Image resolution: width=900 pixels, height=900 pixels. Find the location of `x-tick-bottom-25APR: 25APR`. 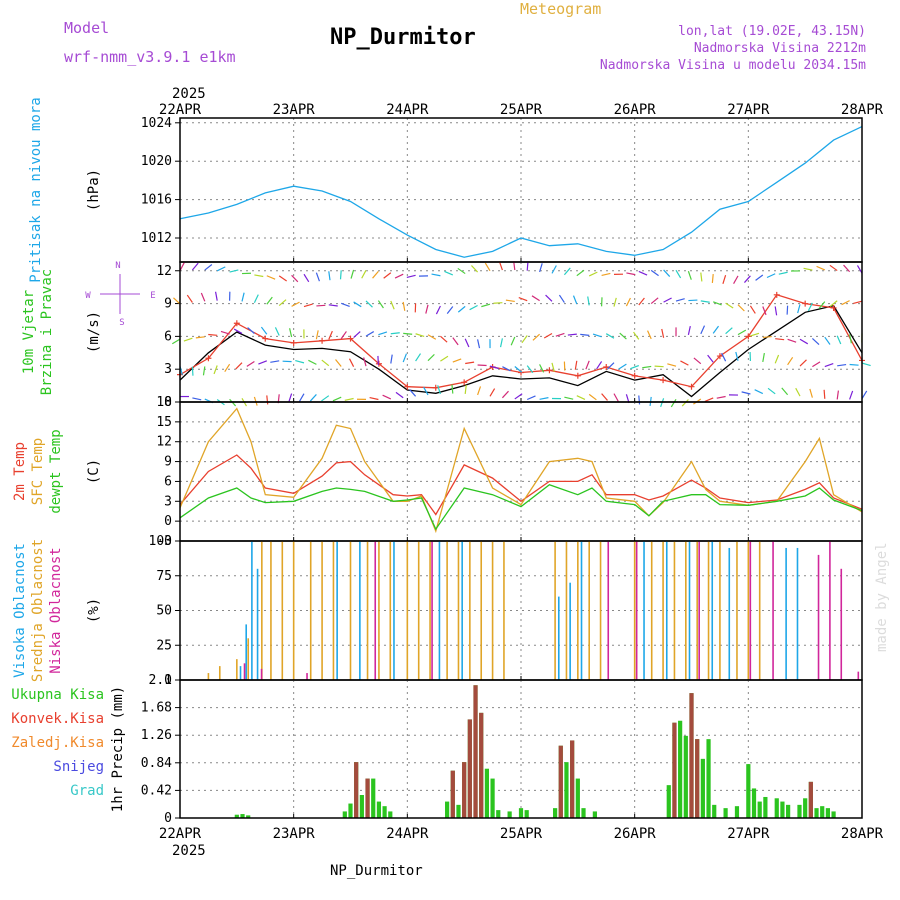

x-tick-bottom-25APR: 25APR is located at coordinates (521, 834).